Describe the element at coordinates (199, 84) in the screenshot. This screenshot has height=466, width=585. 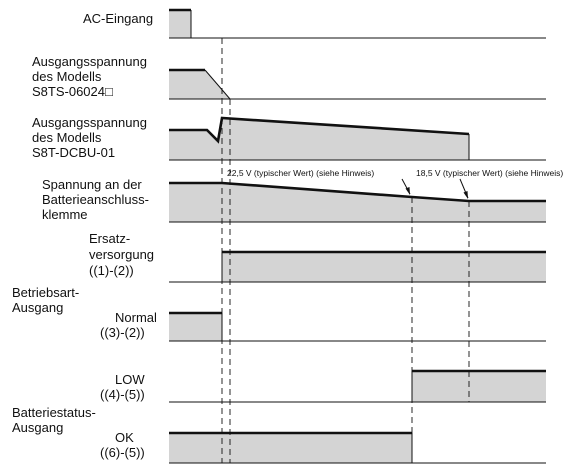
I see `s8ts-output-fill` at that location.